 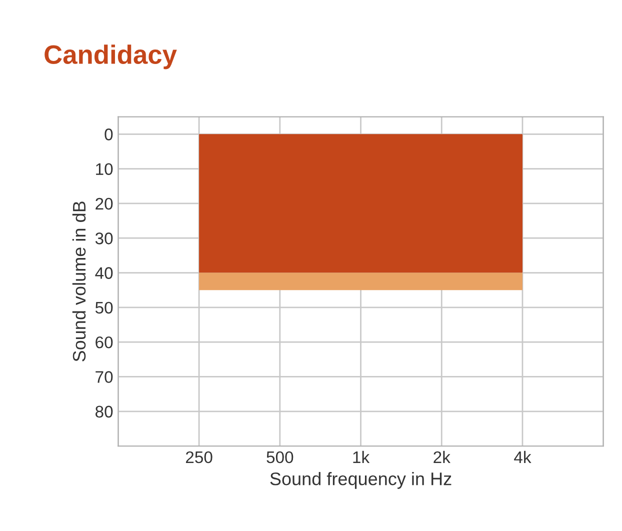 What do you see at coordinates (104, 412) in the screenshot?
I see `y-tick-label: 80` at bounding box center [104, 412].